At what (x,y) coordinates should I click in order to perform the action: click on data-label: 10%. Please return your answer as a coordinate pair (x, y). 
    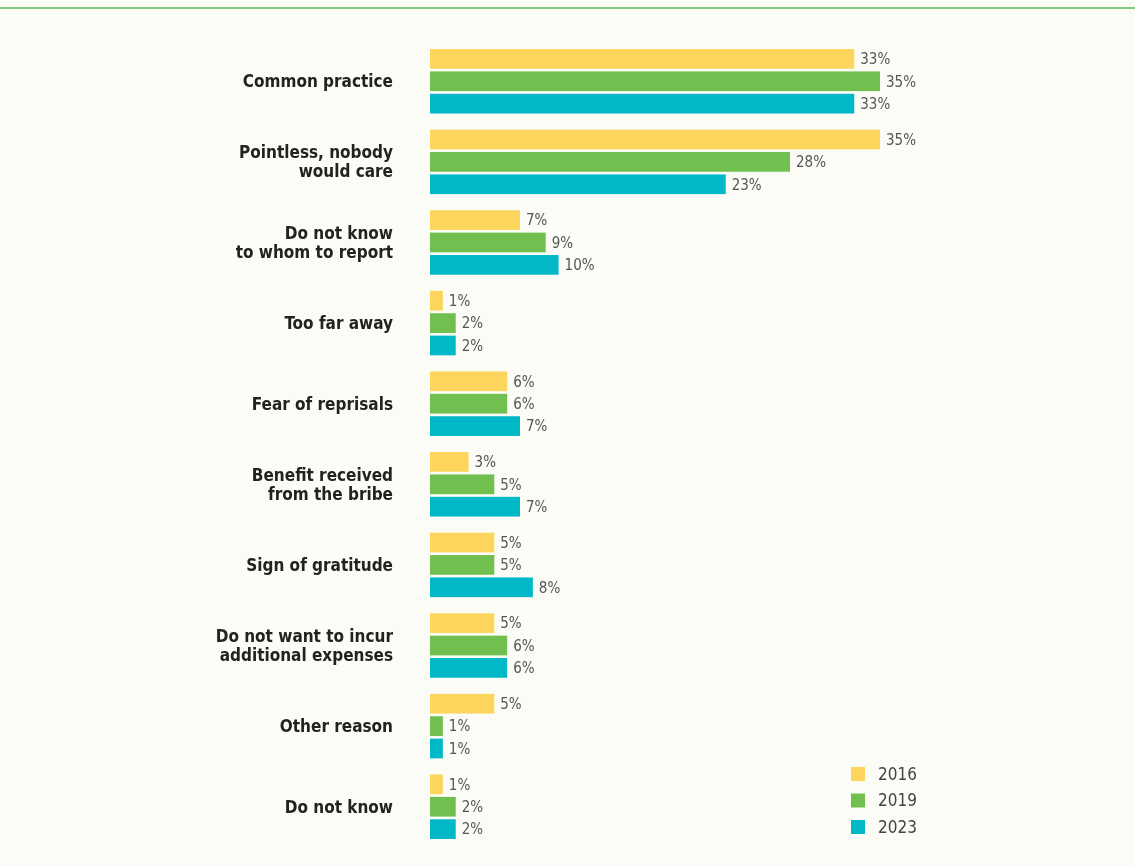
    Looking at the image, I should click on (579, 265).